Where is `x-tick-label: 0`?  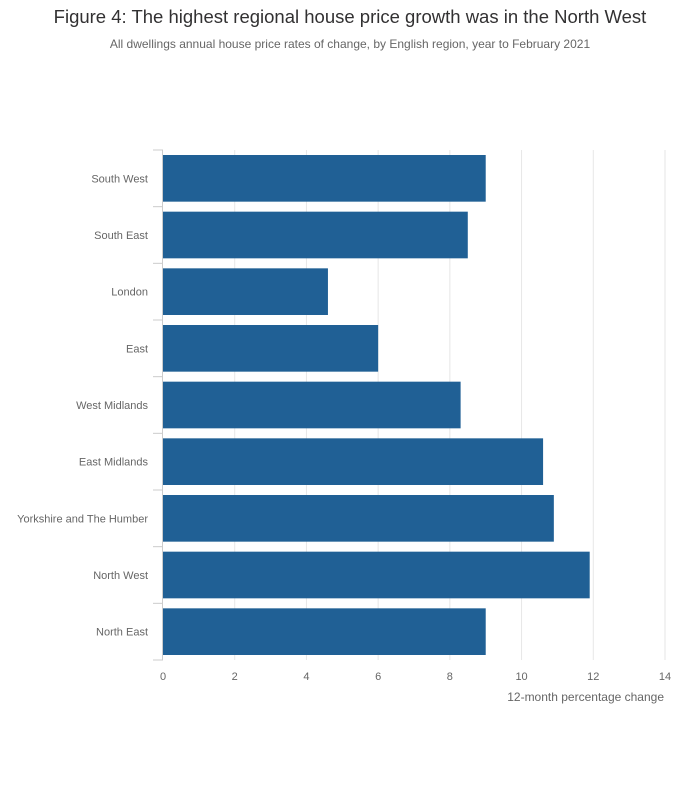
x-tick-label: 0 is located at coordinates (163, 677).